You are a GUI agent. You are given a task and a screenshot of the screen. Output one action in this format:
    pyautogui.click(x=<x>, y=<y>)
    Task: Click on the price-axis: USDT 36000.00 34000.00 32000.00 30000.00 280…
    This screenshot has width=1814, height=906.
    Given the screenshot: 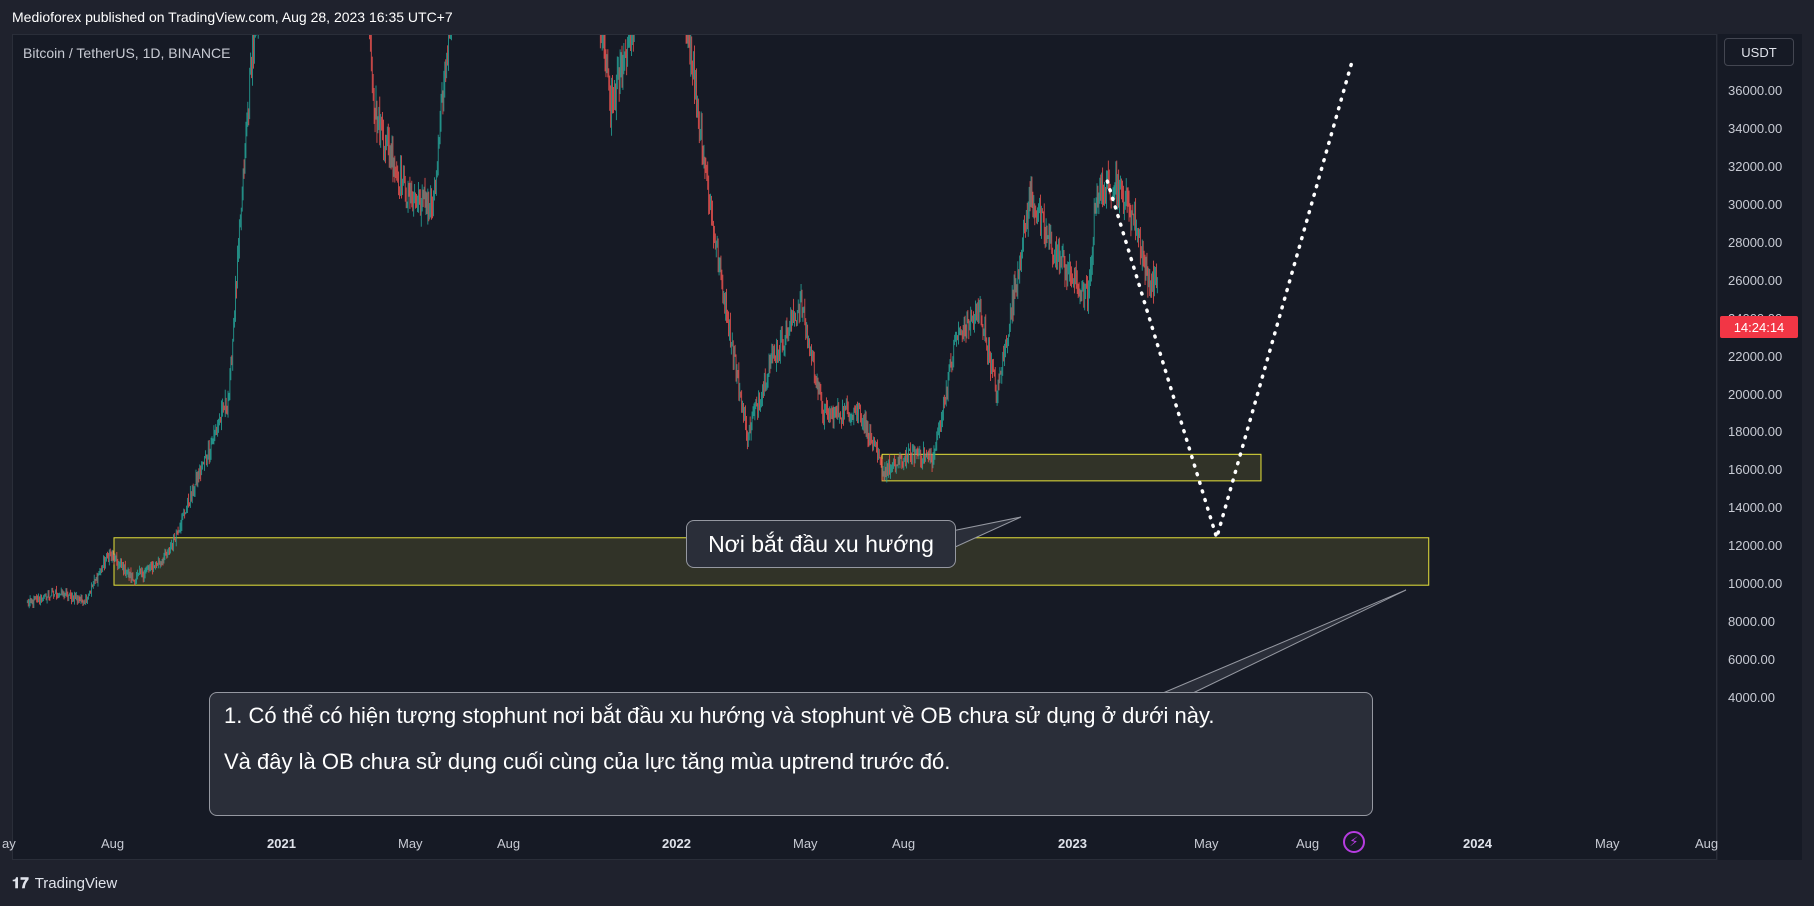 What is the action you would take?
    pyautogui.click(x=1760, y=447)
    